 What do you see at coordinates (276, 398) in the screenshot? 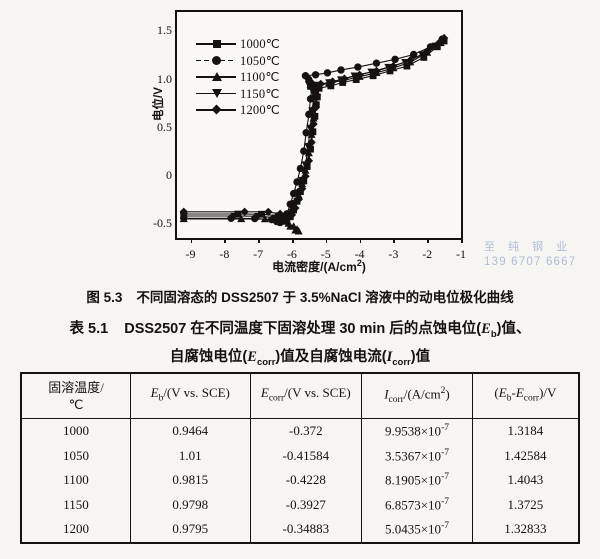
I see `col-header-ecorr-sub: corr` at bounding box center [276, 398].